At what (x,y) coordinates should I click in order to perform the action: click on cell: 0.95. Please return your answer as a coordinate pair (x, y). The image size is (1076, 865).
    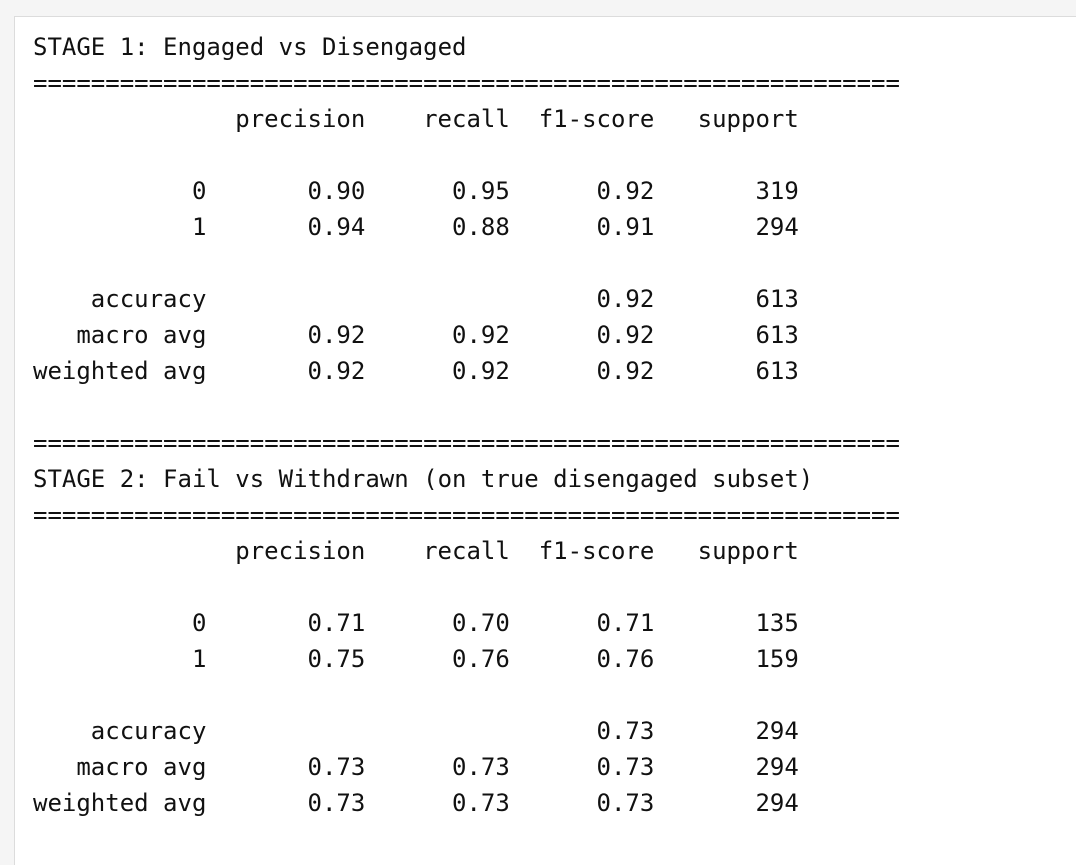
    Looking at the image, I should click on (481, 191).